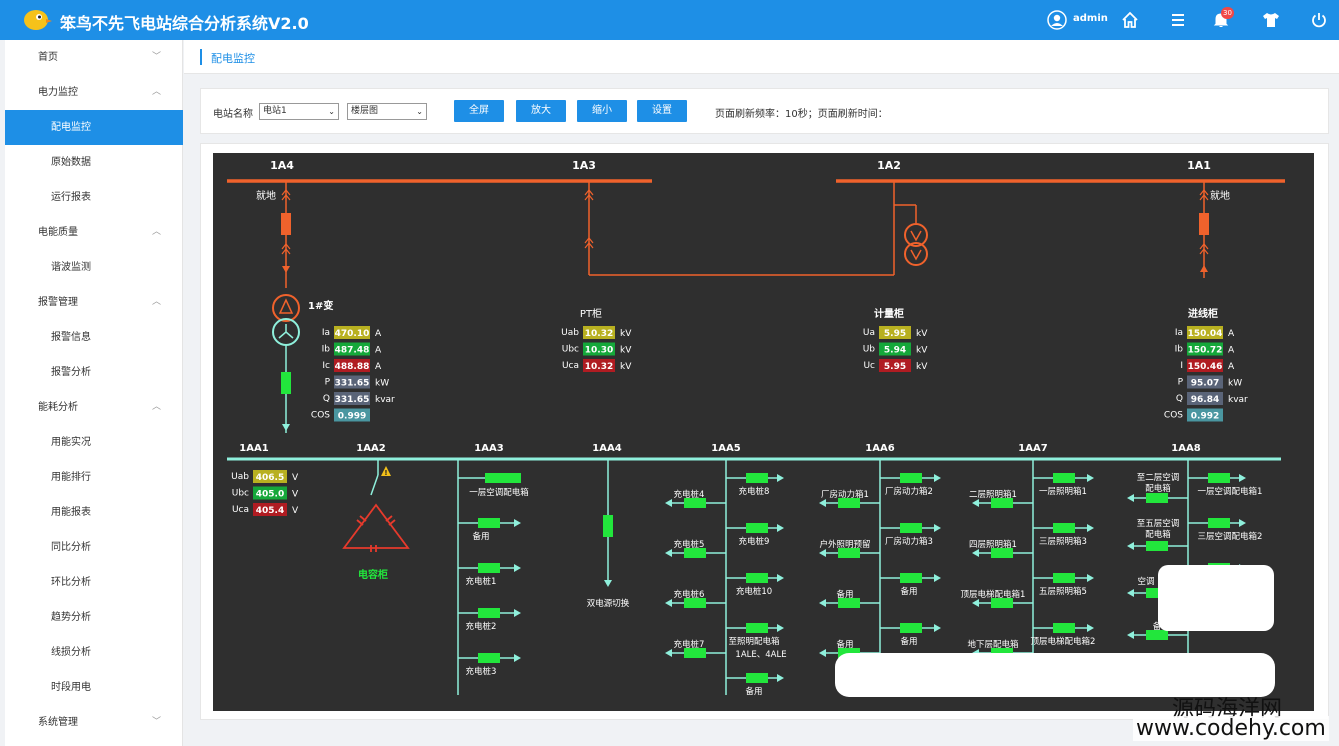  I want to click on reading-value: 10.32, so click(599, 367).